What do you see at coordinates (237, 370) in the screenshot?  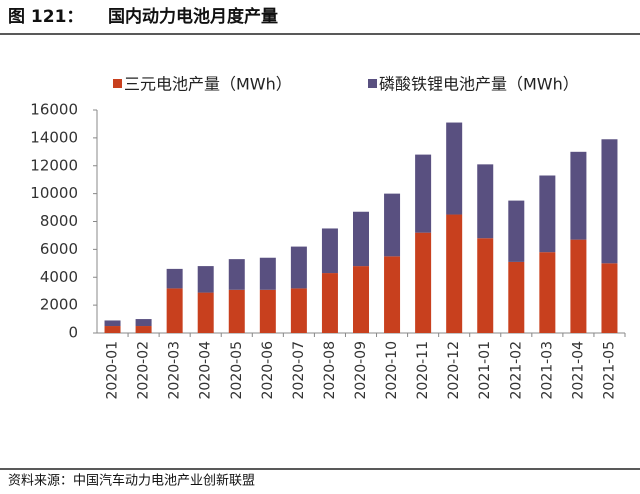 I see `x-tick-label: 2020-05` at bounding box center [237, 370].